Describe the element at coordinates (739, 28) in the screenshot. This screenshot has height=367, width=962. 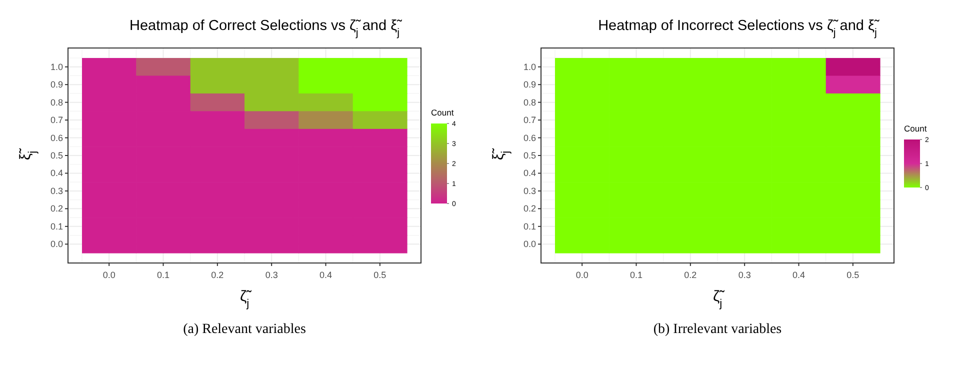
I see `chart-title: Heatmap of Incorrect Selections vs ζ̃$_{j}$ and ξ̃$_{j}$` at that location.